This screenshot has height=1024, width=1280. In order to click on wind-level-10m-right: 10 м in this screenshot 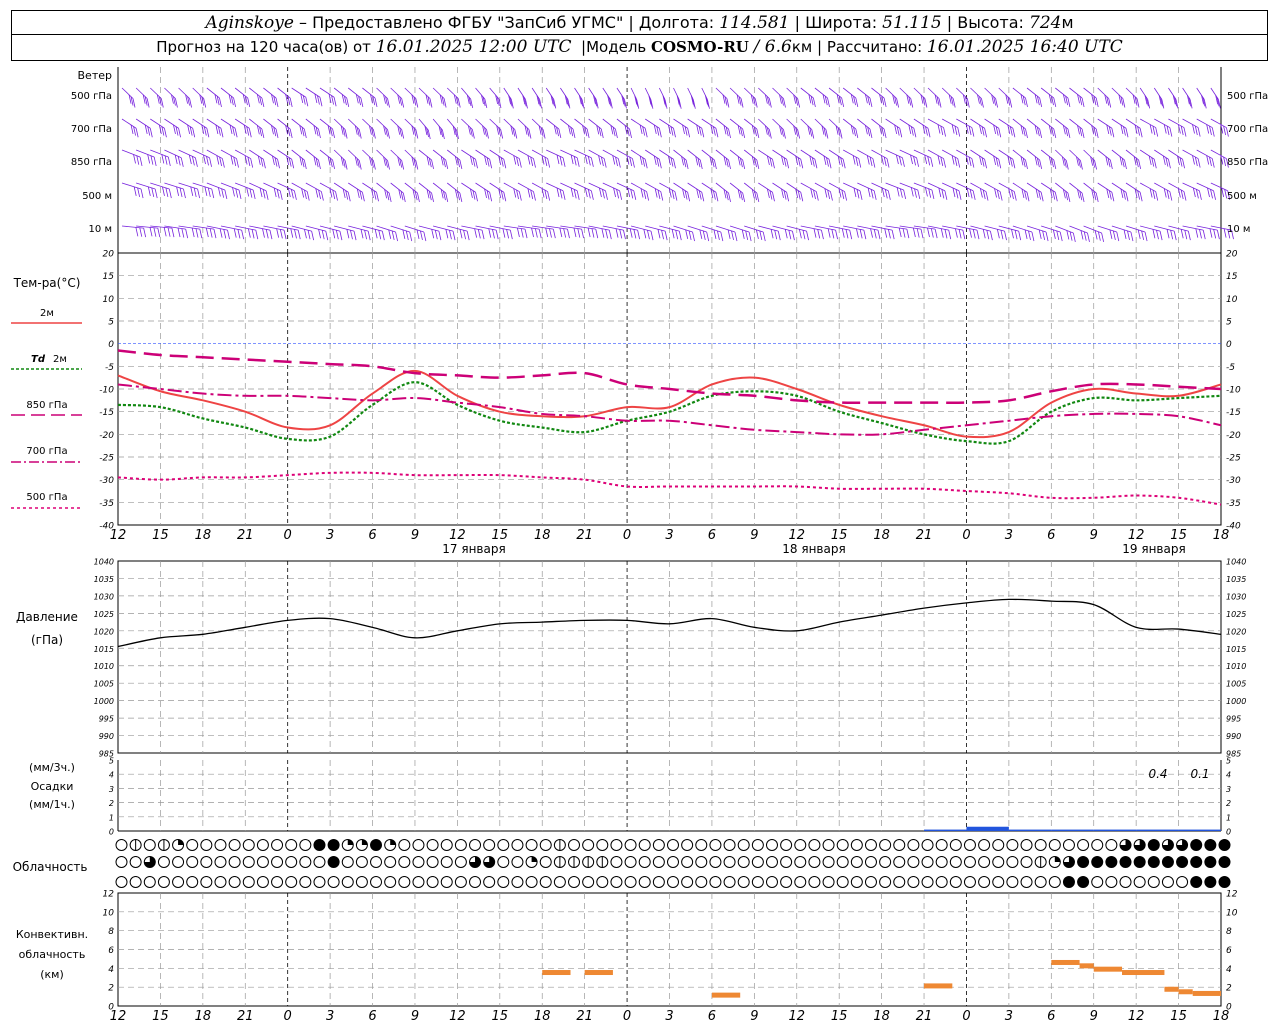, I will do `click(1238, 229)`.